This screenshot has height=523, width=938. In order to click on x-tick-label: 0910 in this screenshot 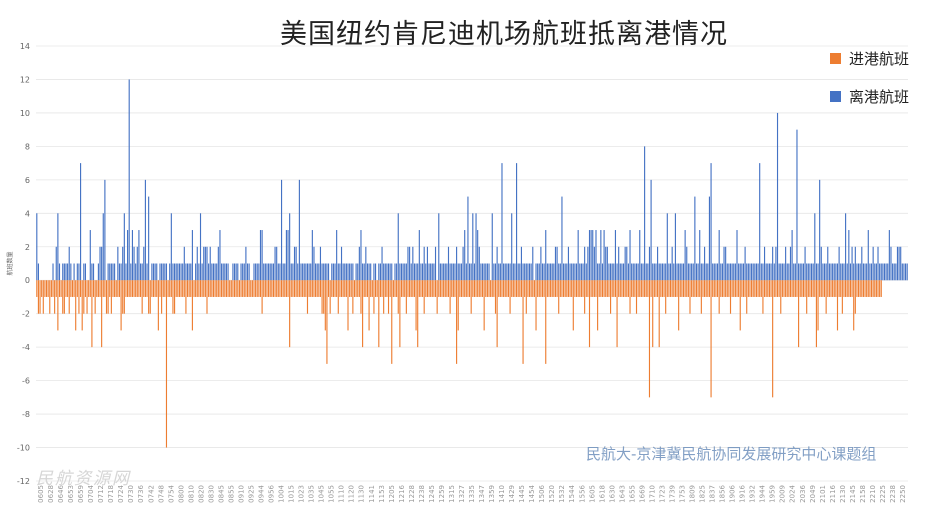, I will do `click(242, 494)`.